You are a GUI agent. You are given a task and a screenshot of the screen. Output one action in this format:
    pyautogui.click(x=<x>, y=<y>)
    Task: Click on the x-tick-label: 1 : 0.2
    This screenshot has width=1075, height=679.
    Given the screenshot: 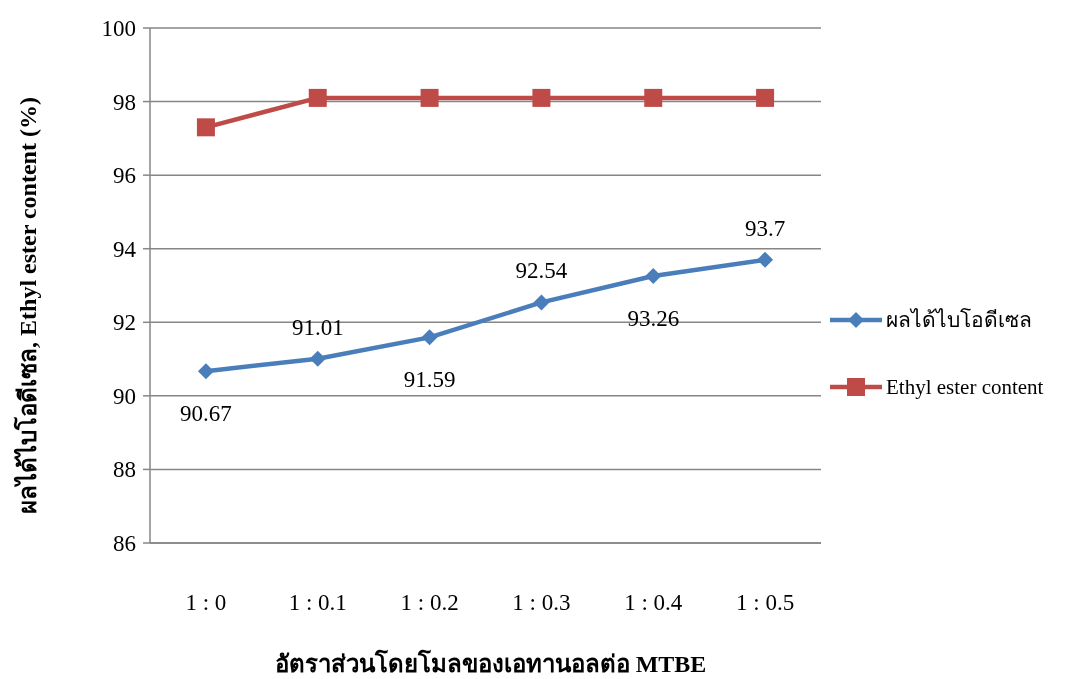 What is the action you would take?
    pyautogui.click(x=429, y=602)
    